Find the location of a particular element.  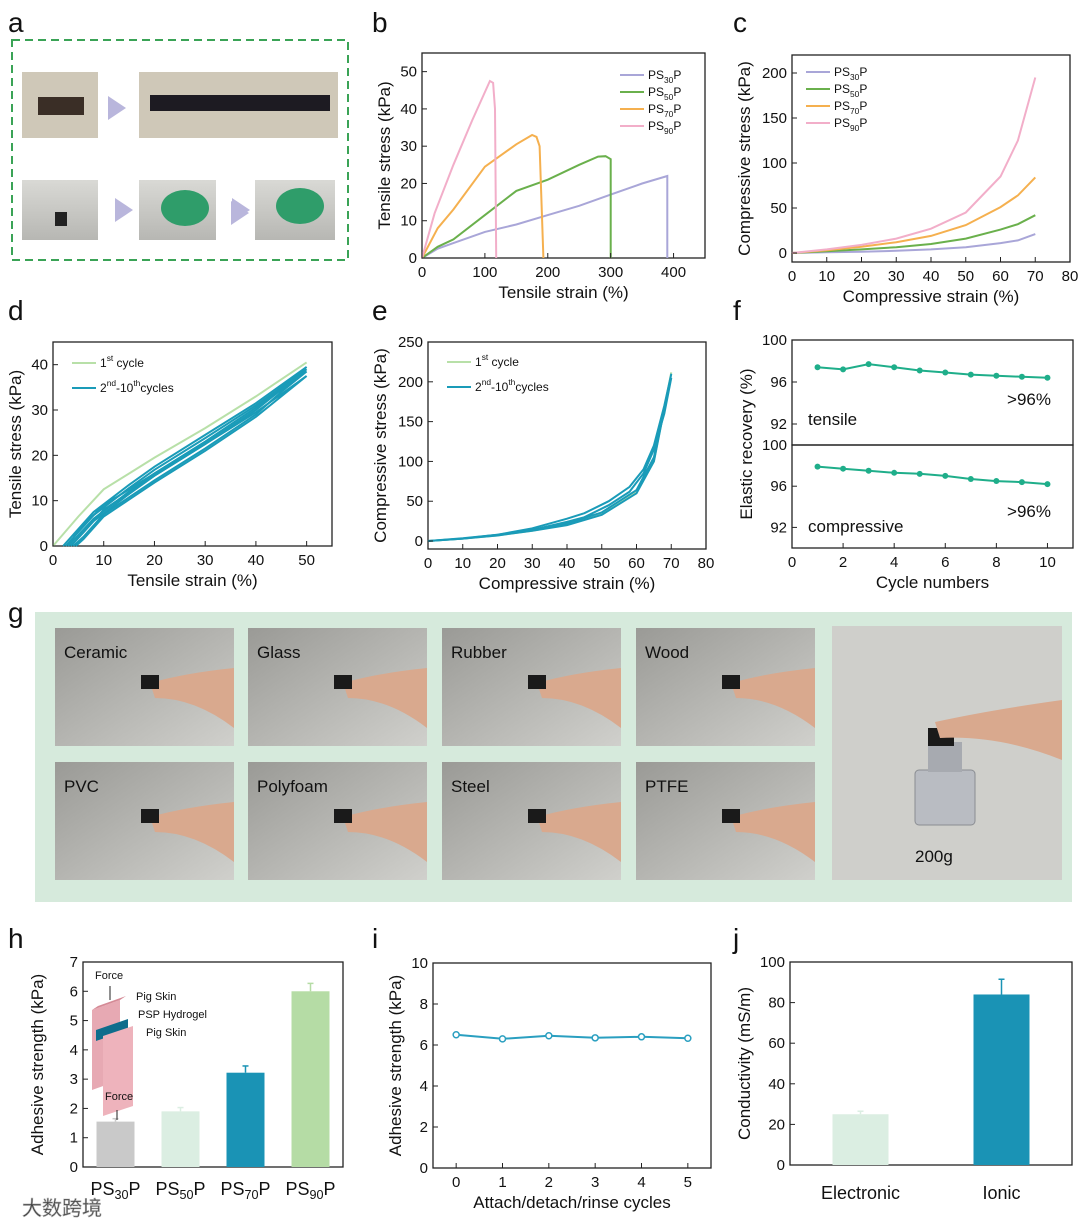

panel-label-d: d is located at coordinates (16, 310).